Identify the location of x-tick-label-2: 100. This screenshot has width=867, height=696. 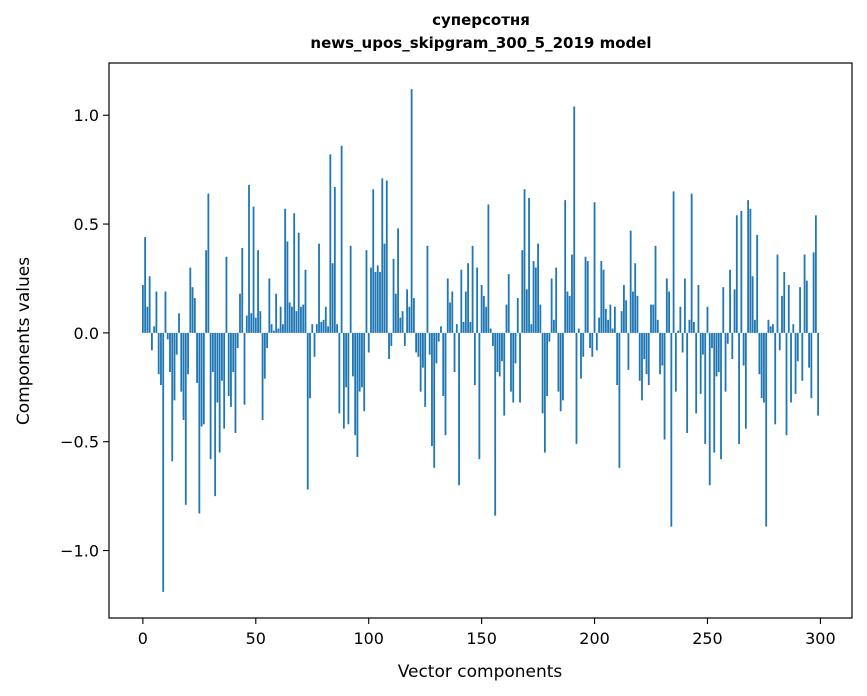
(368, 638).